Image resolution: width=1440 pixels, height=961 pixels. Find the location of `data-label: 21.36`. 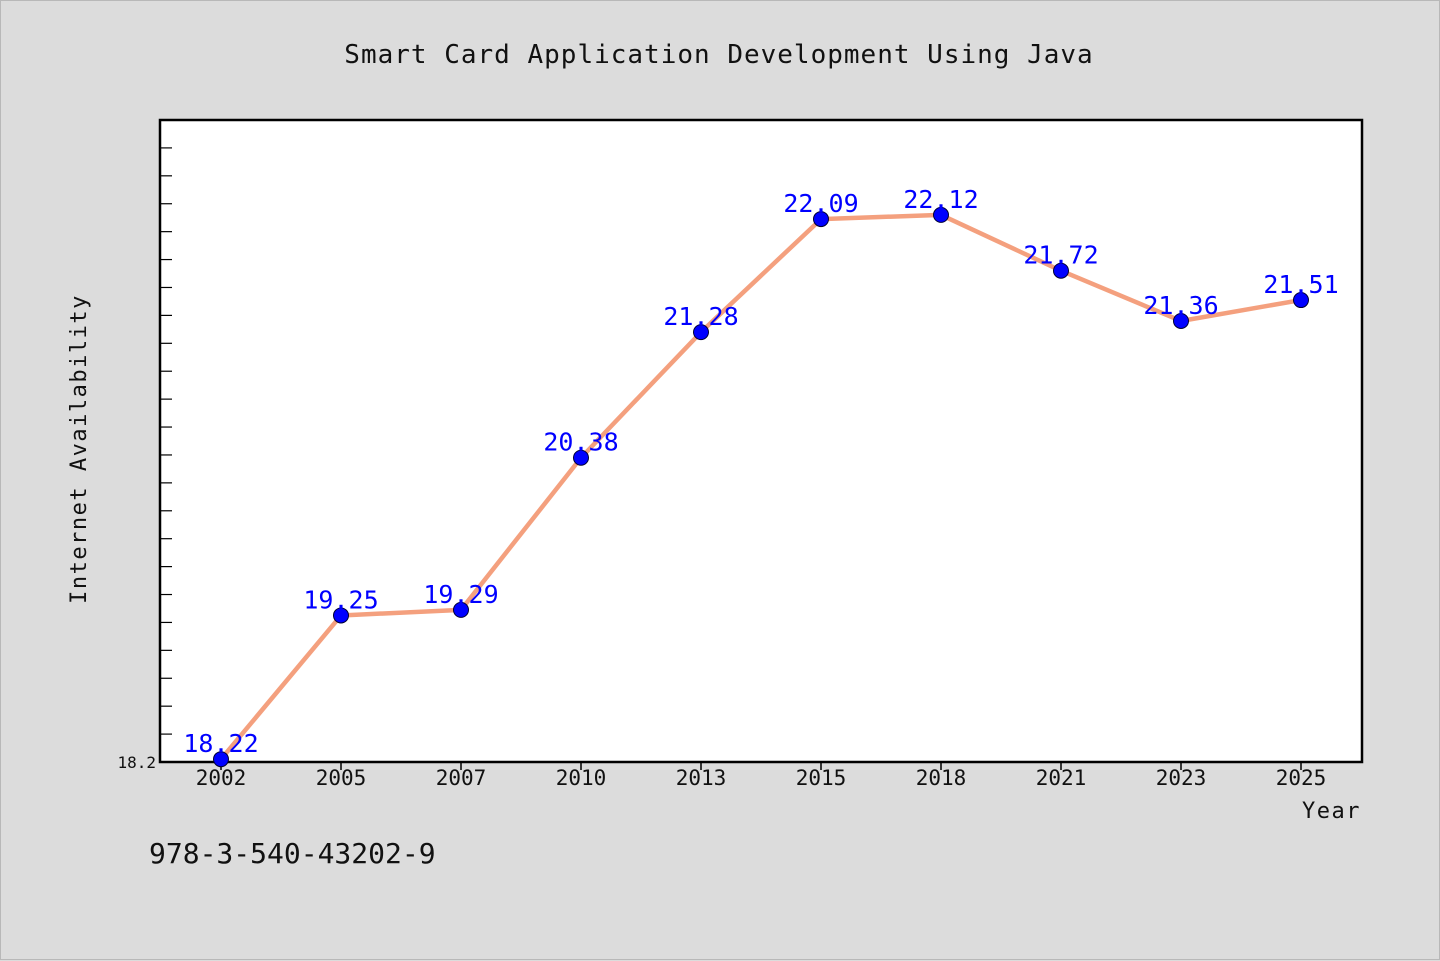

data-label: 21.36 is located at coordinates (1180, 305).